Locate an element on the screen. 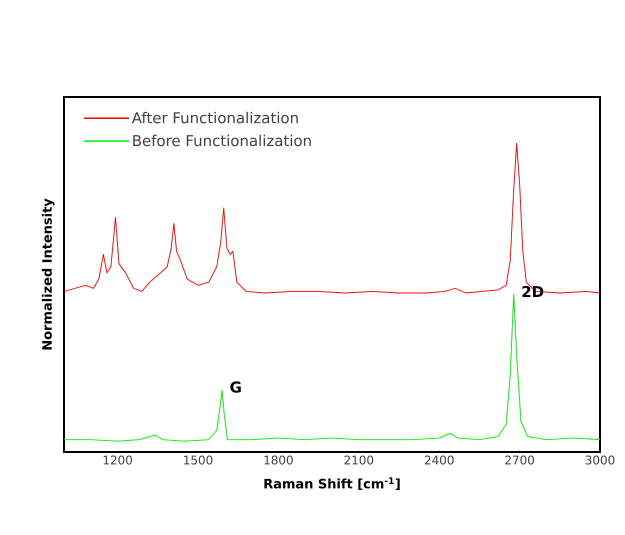  x-axis-title: Raman Shift [cm$^{-1}$] is located at coordinates (332, 483).